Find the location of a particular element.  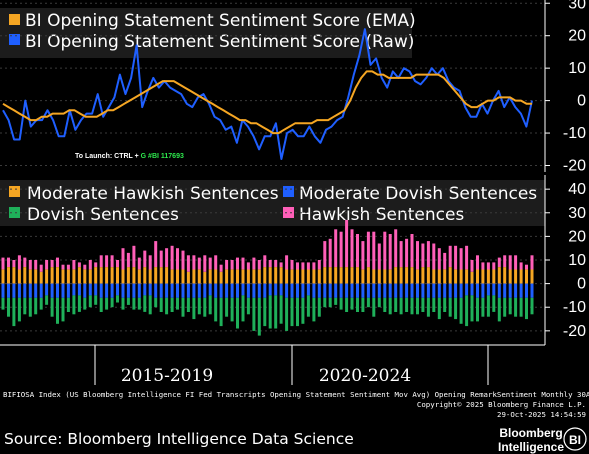

legend-swatch-hawkish is located at coordinates (288, 212).